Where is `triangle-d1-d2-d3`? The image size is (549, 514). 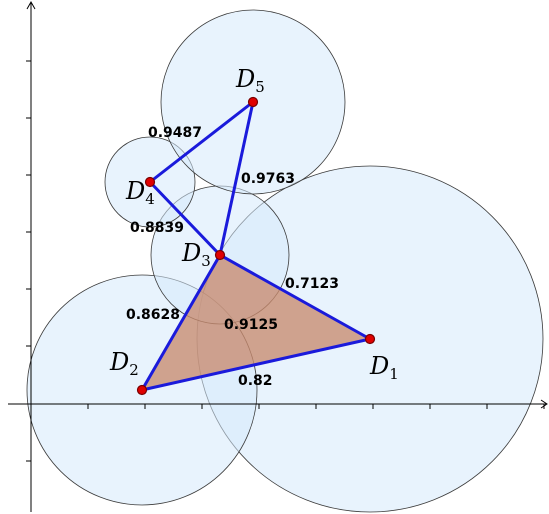 triangle-d1-d2-d3 is located at coordinates (256, 322).